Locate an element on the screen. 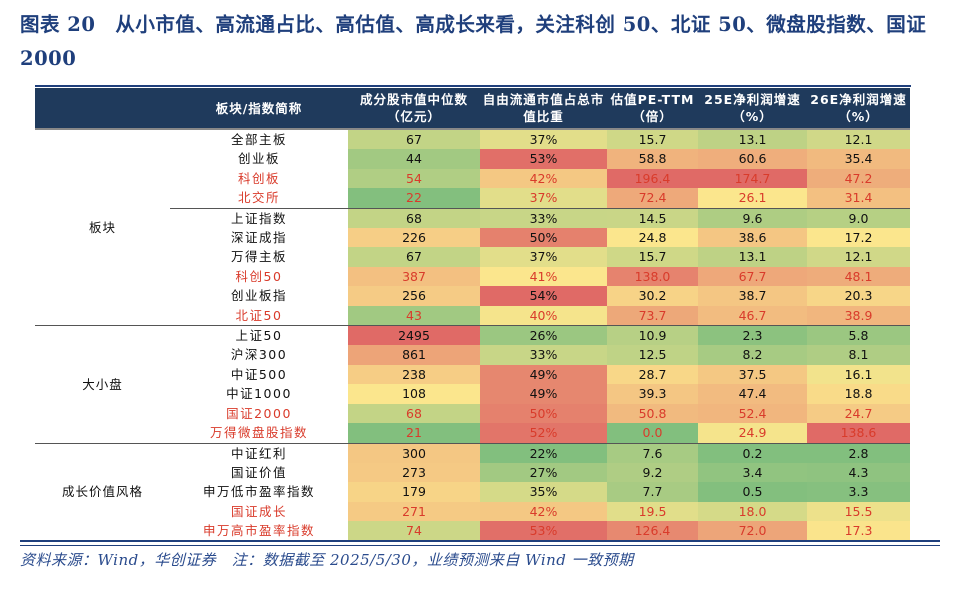 This screenshot has height=590, width=960. value-cell: 9.6 is located at coordinates (752, 218).